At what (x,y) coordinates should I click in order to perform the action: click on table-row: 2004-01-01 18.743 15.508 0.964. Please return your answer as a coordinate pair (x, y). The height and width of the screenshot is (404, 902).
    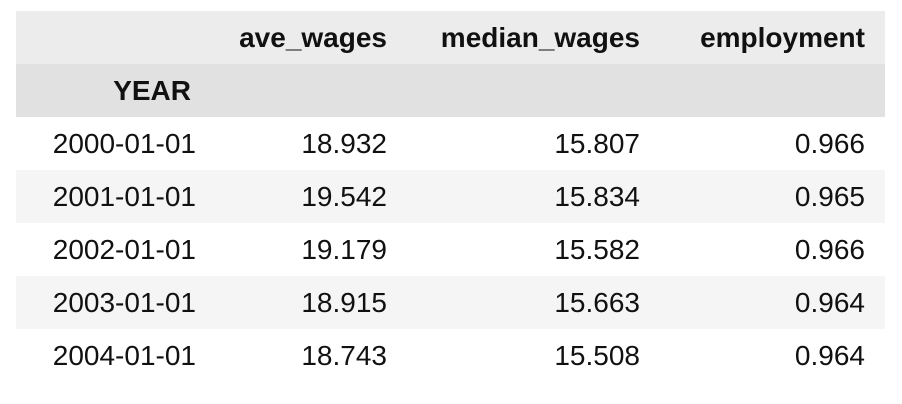
    Looking at the image, I should click on (450, 355).